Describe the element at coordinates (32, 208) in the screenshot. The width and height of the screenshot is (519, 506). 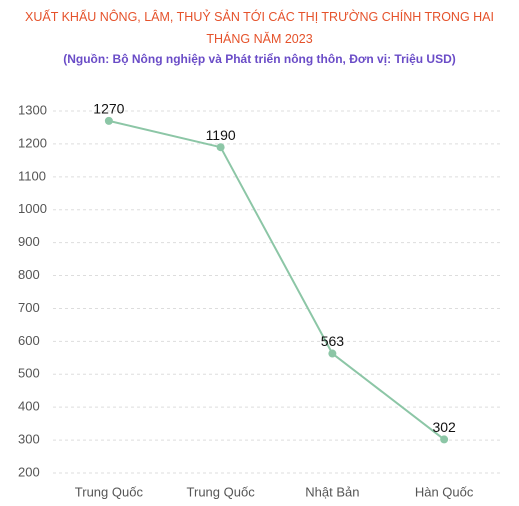
I see `y-tick-label: 1000` at that location.